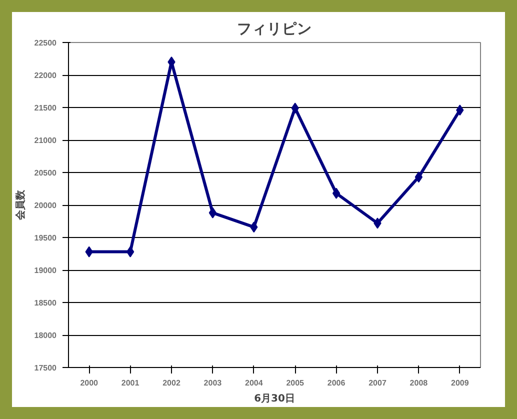 The image size is (517, 419). Describe the element at coordinates (46, 108) in the screenshot. I see `y-tick-label: 21500` at that location.